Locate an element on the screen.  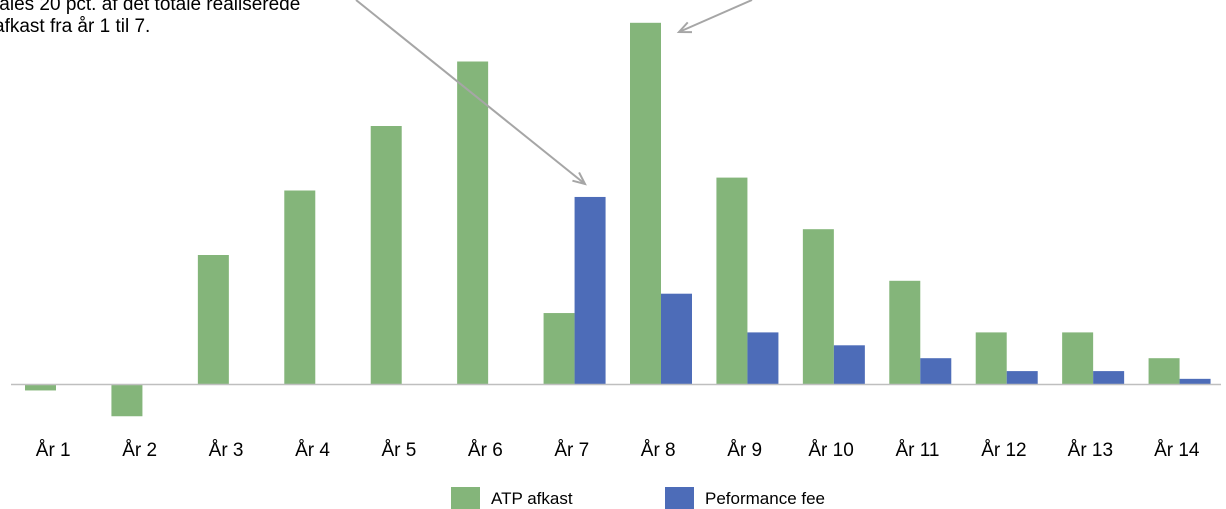
legend: ATP afkast Peformance fee is located at coordinates (638, 498).